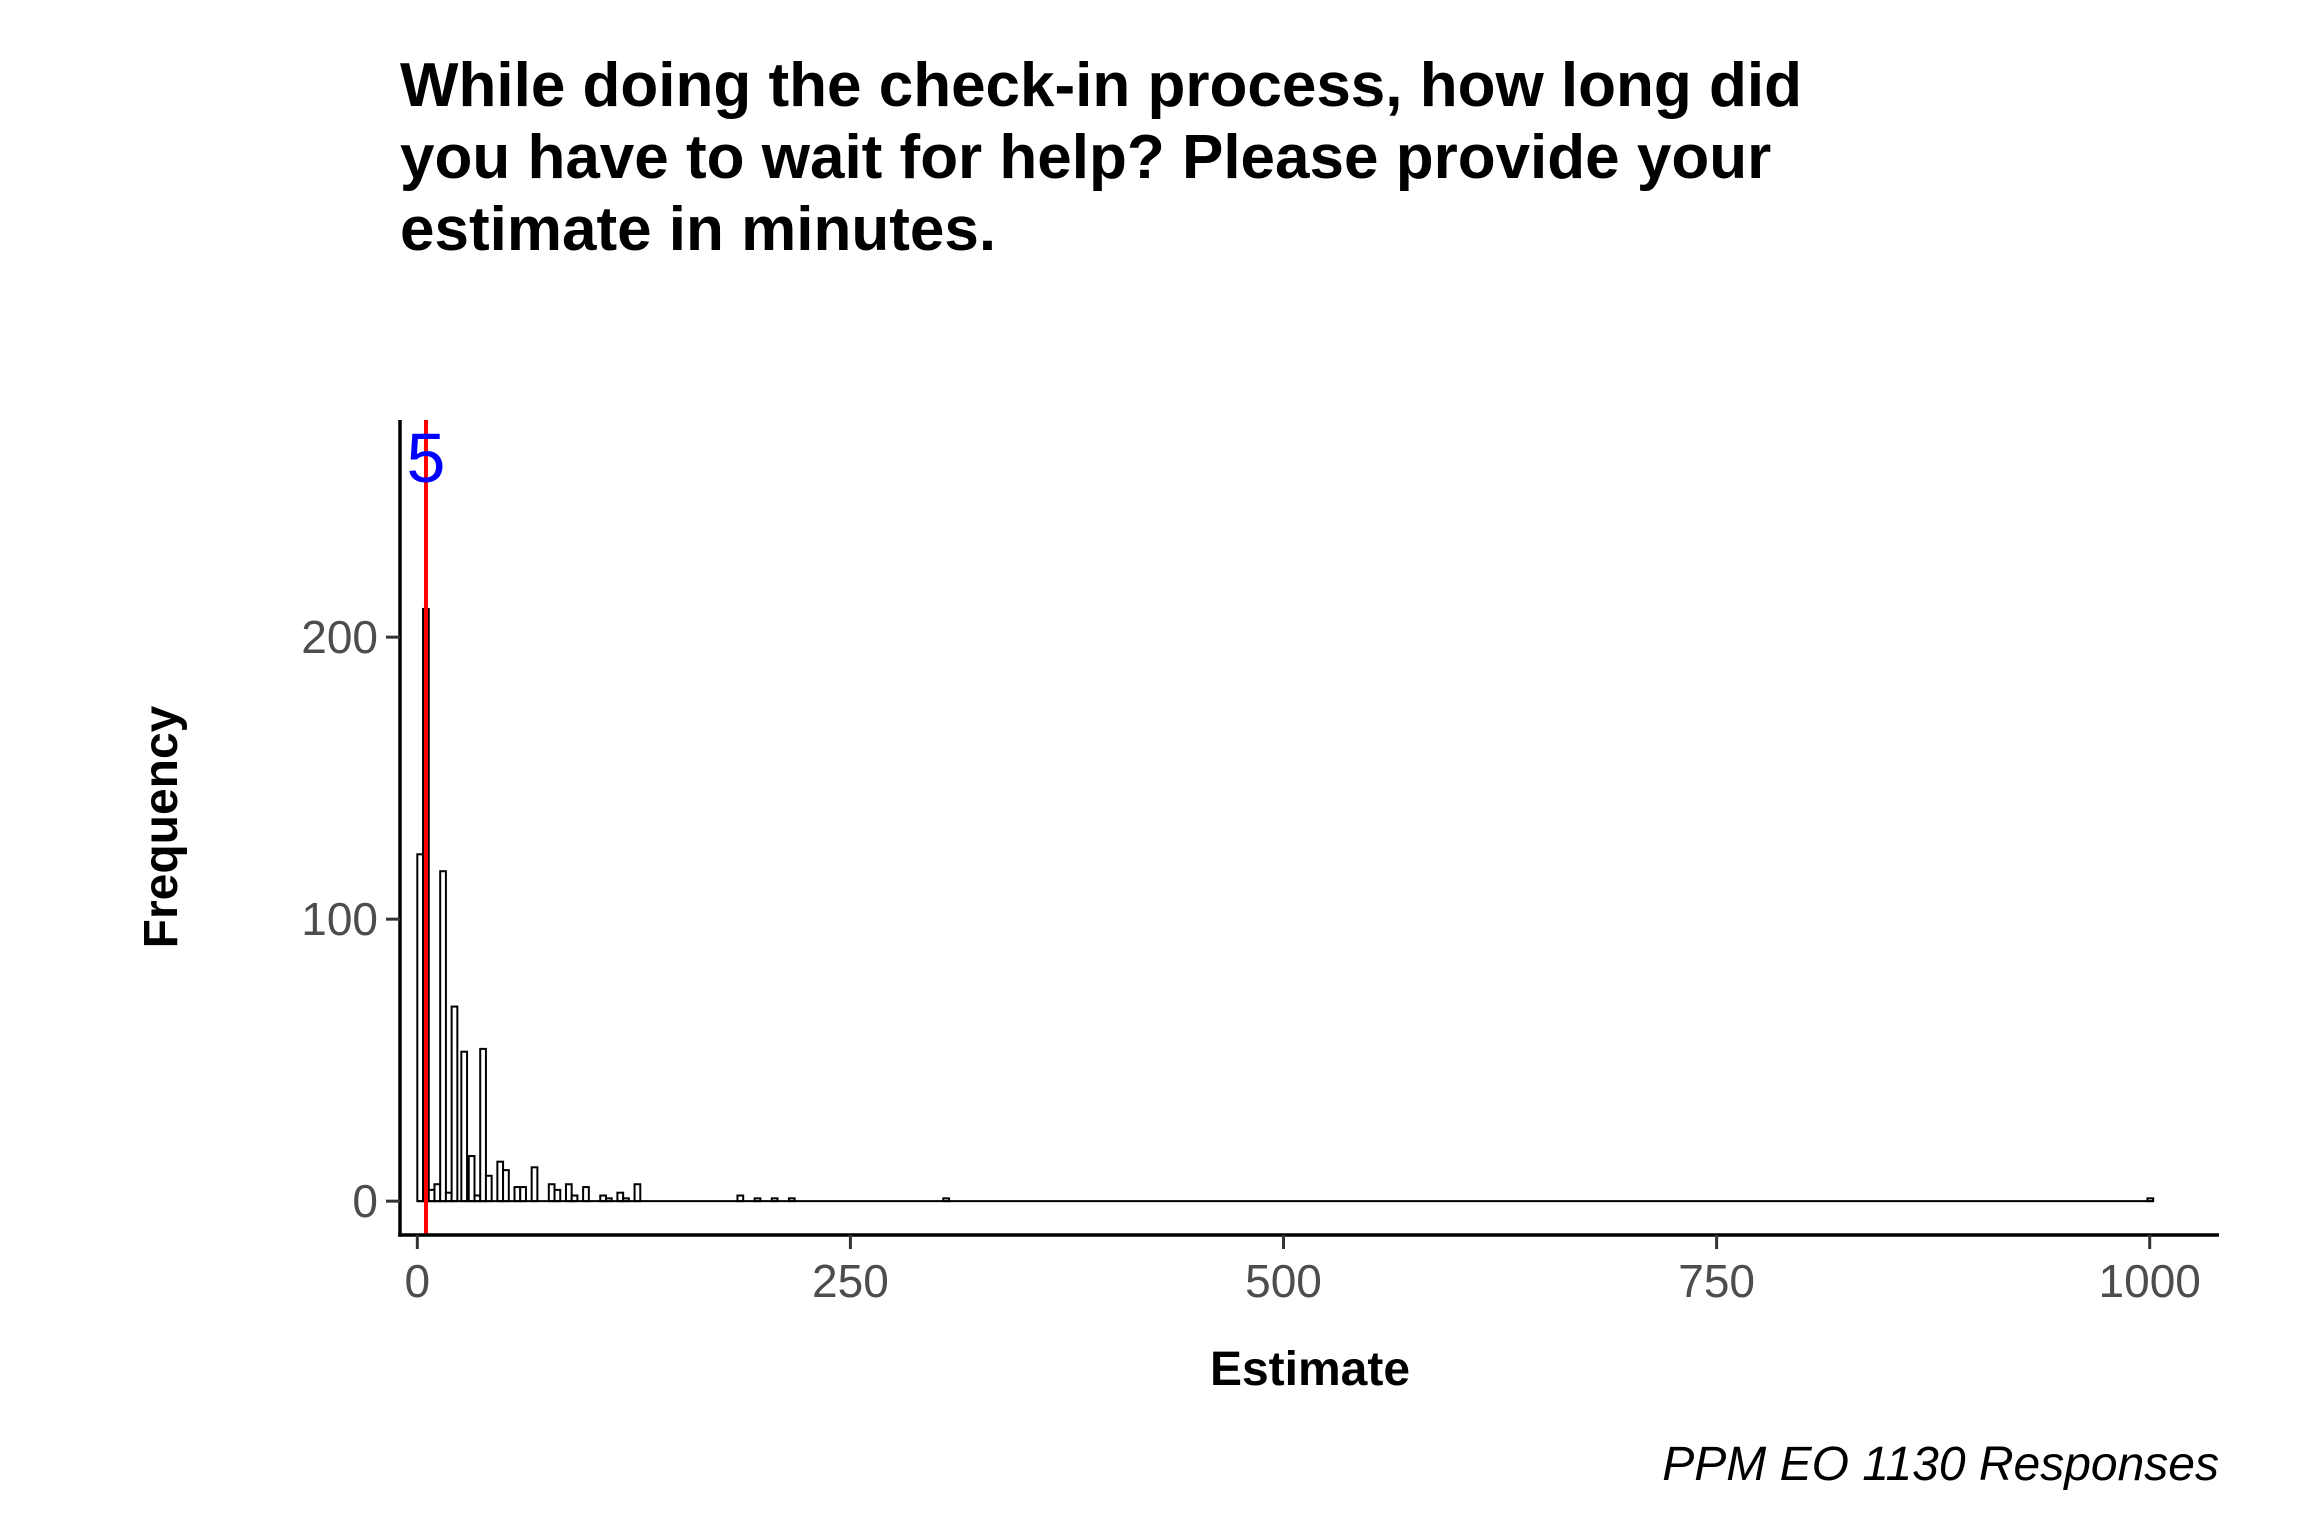  What do you see at coordinates (2150, 1281) in the screenshot?
I see `x-tick-label: 1000` at bounding box center [2150, 1281].